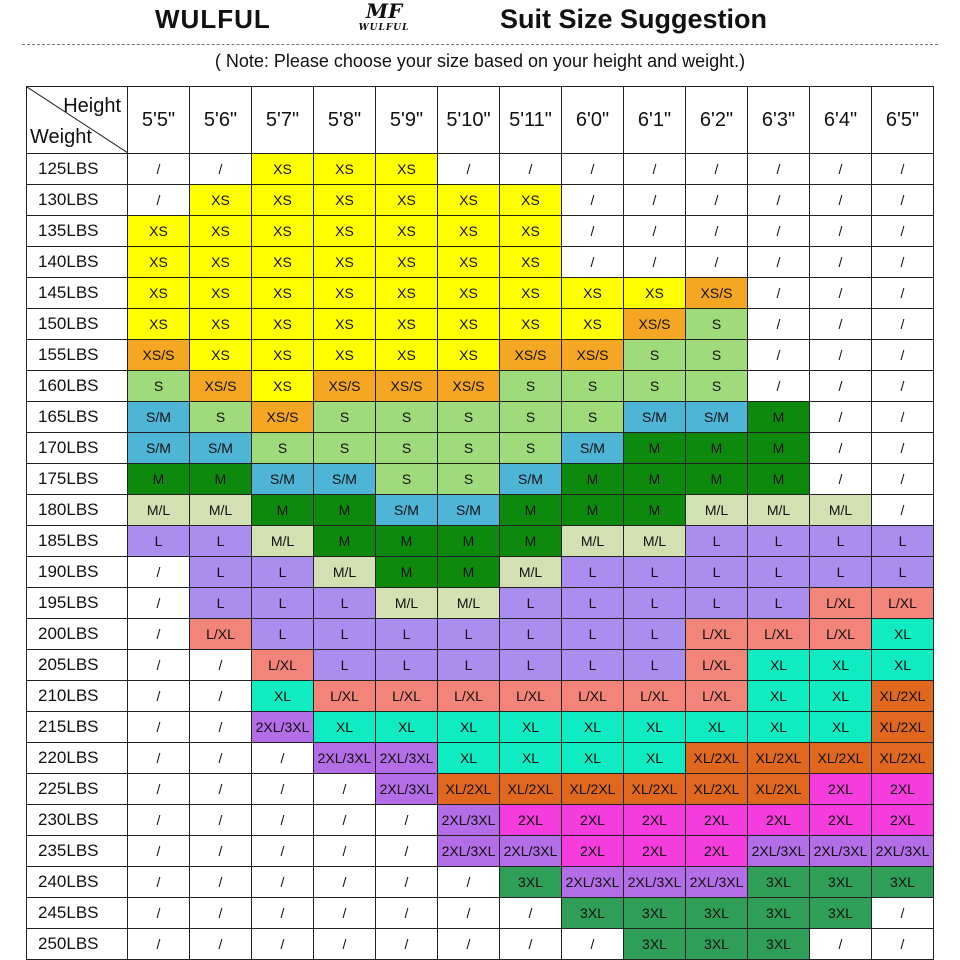 Image resolution: width=960 pixels, height=960 pixels. Describe the element at coordinates (480, 541) in the screenshot. I see `table-row: 185LBS L L M/L M M M M M/L M/L L L L L` at that location.